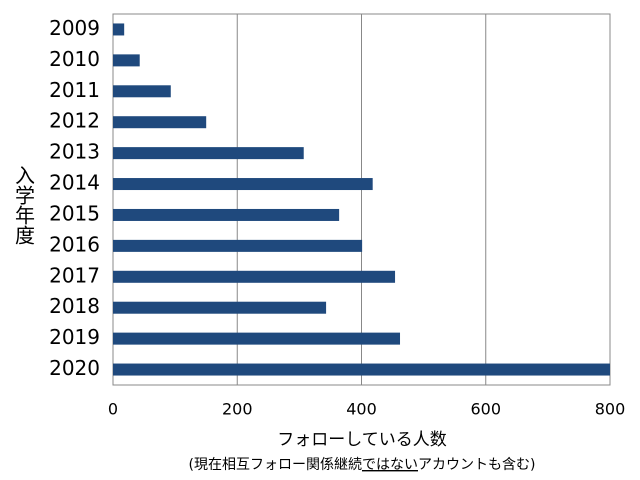  I want to click on y-tick-label: 2016, so click(74, 244).